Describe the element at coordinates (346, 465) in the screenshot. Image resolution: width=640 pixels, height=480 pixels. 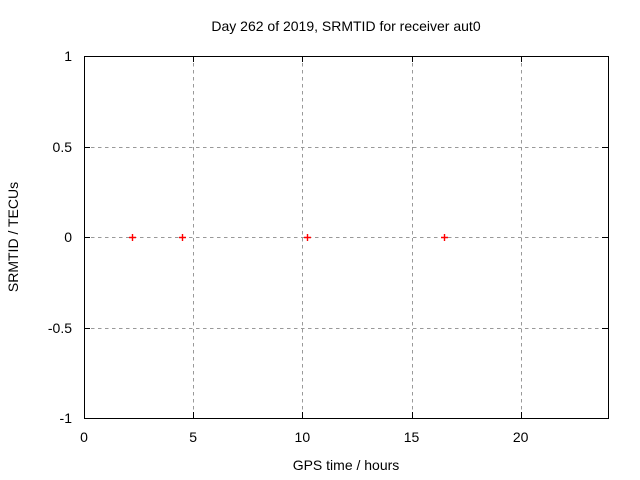
I see `x-axis-label: GPS time / hours` at that location.